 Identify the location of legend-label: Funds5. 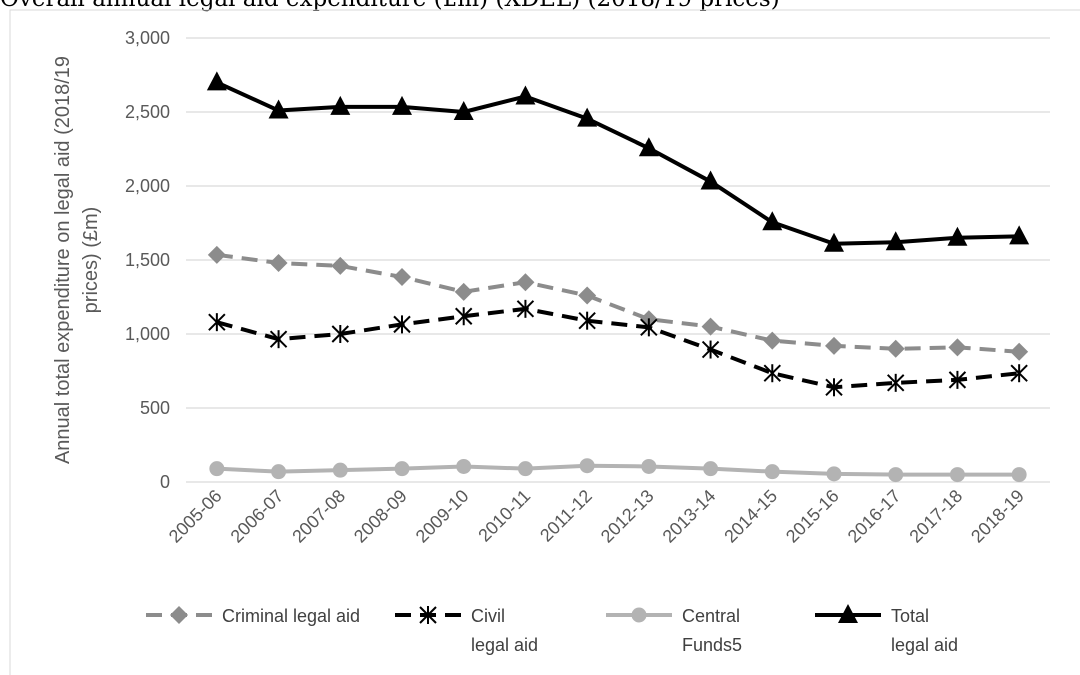
(712, 645).